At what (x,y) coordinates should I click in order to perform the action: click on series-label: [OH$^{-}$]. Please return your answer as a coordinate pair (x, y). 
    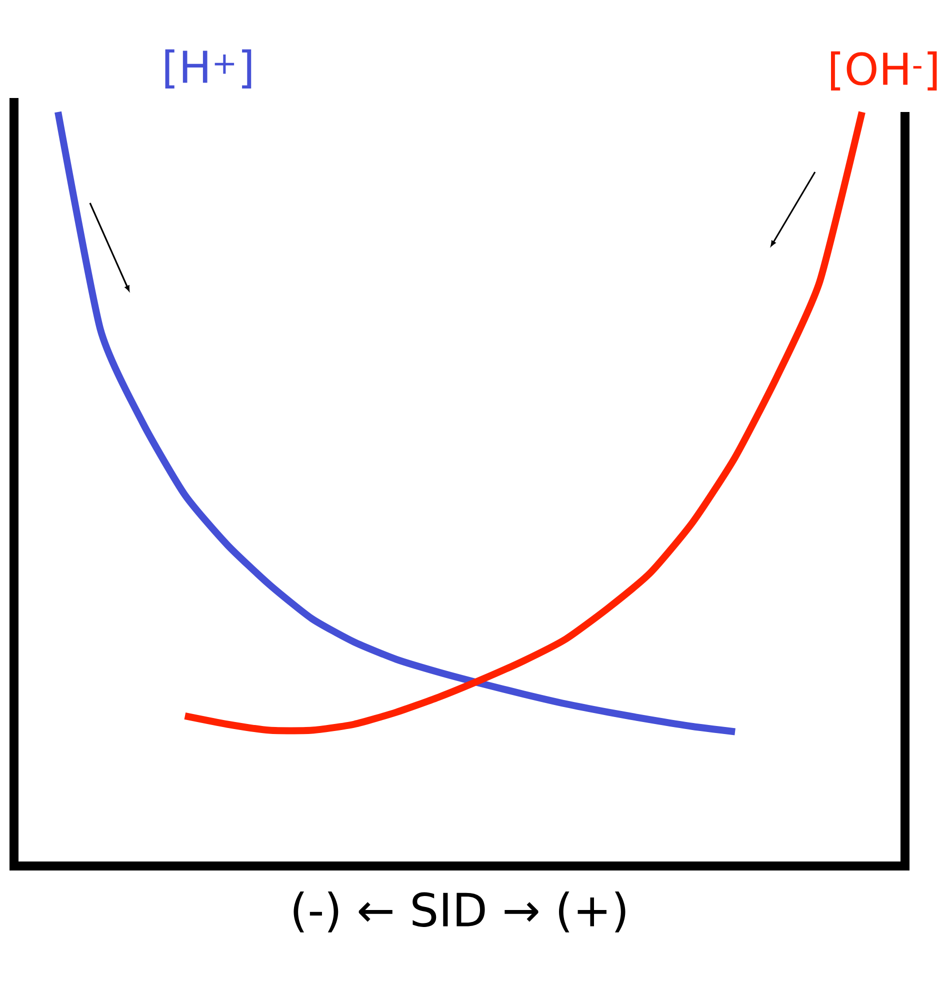
    Looking at the image, I should click on (884, 70).